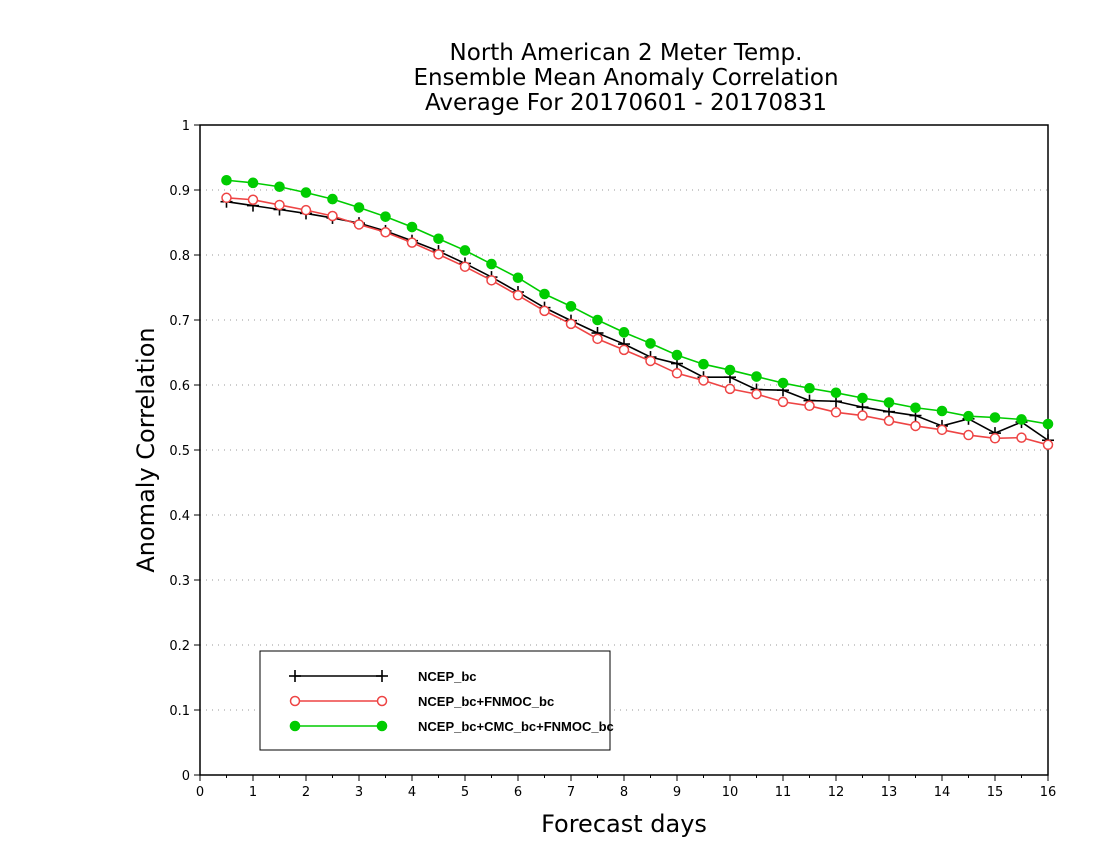 This screenshot has height=850, width=1100. I want to click on y-axis-label: Anomaly Correlation, so click(146, 449).